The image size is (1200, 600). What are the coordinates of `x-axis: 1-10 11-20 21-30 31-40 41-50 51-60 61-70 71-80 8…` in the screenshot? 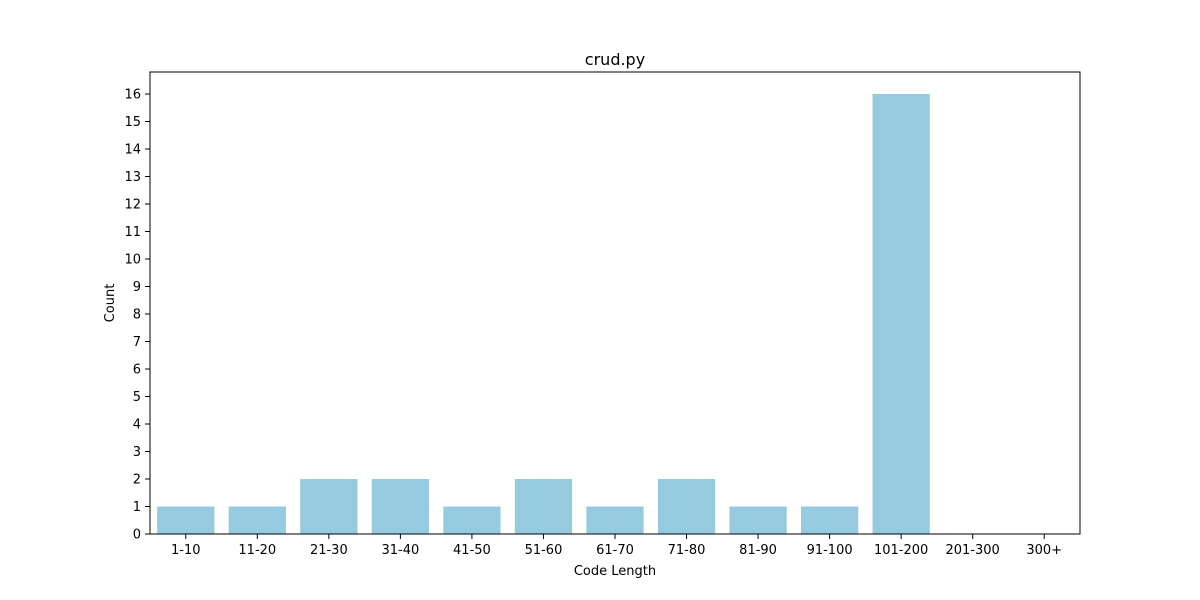 It's located at (616, 546).